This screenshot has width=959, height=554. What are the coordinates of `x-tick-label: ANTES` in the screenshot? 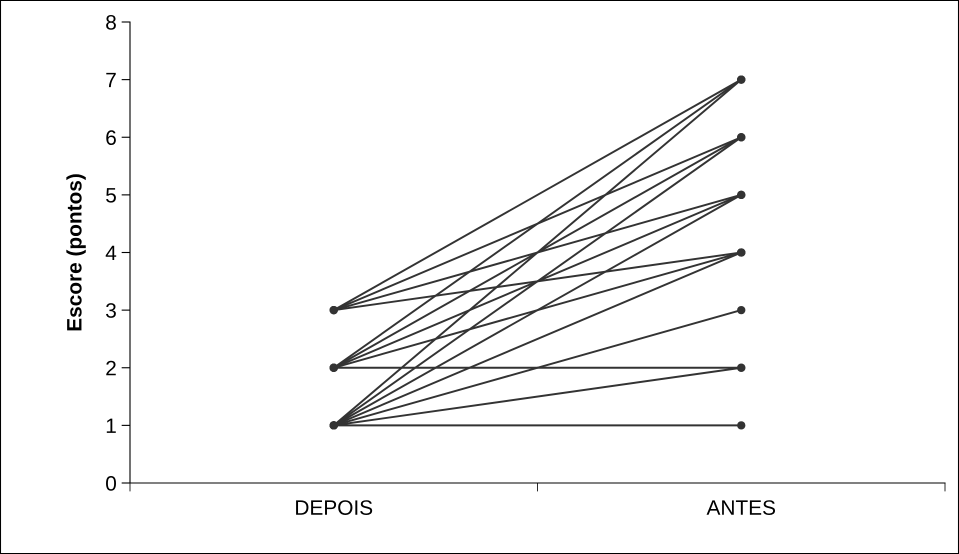 It's located at (741, 507).